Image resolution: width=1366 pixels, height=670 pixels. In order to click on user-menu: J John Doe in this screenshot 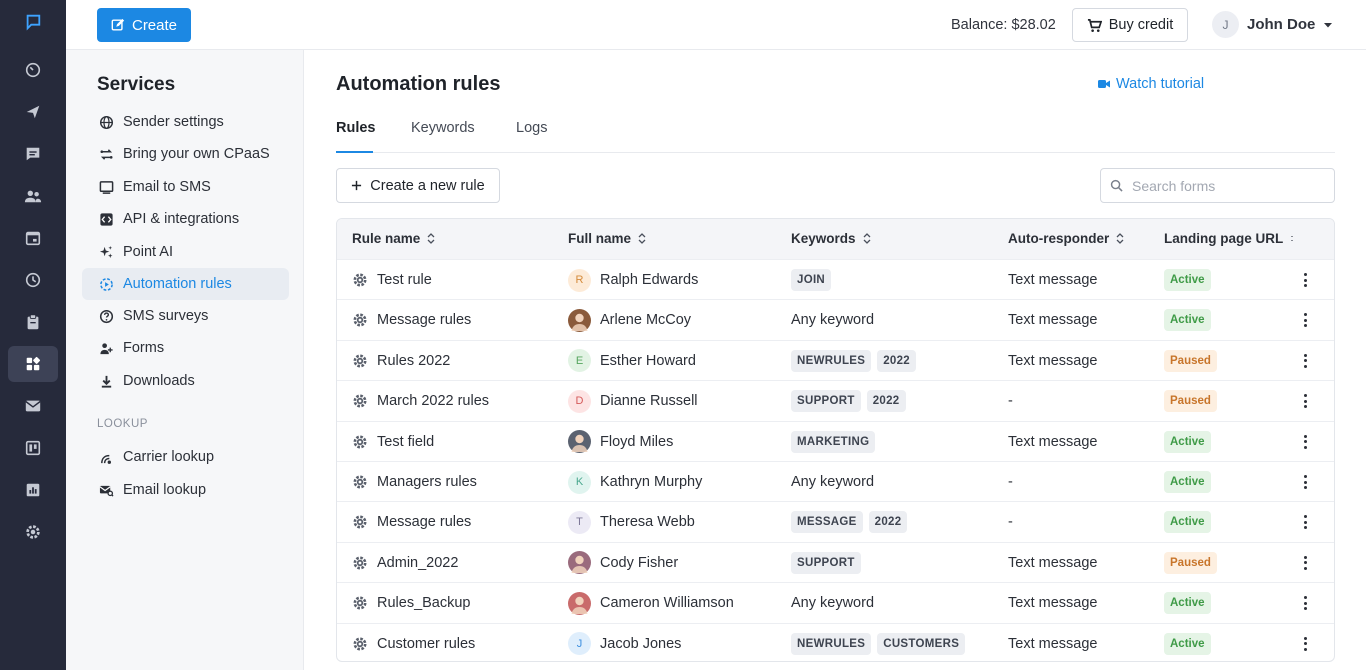, I will do `click(1272, 24)`.